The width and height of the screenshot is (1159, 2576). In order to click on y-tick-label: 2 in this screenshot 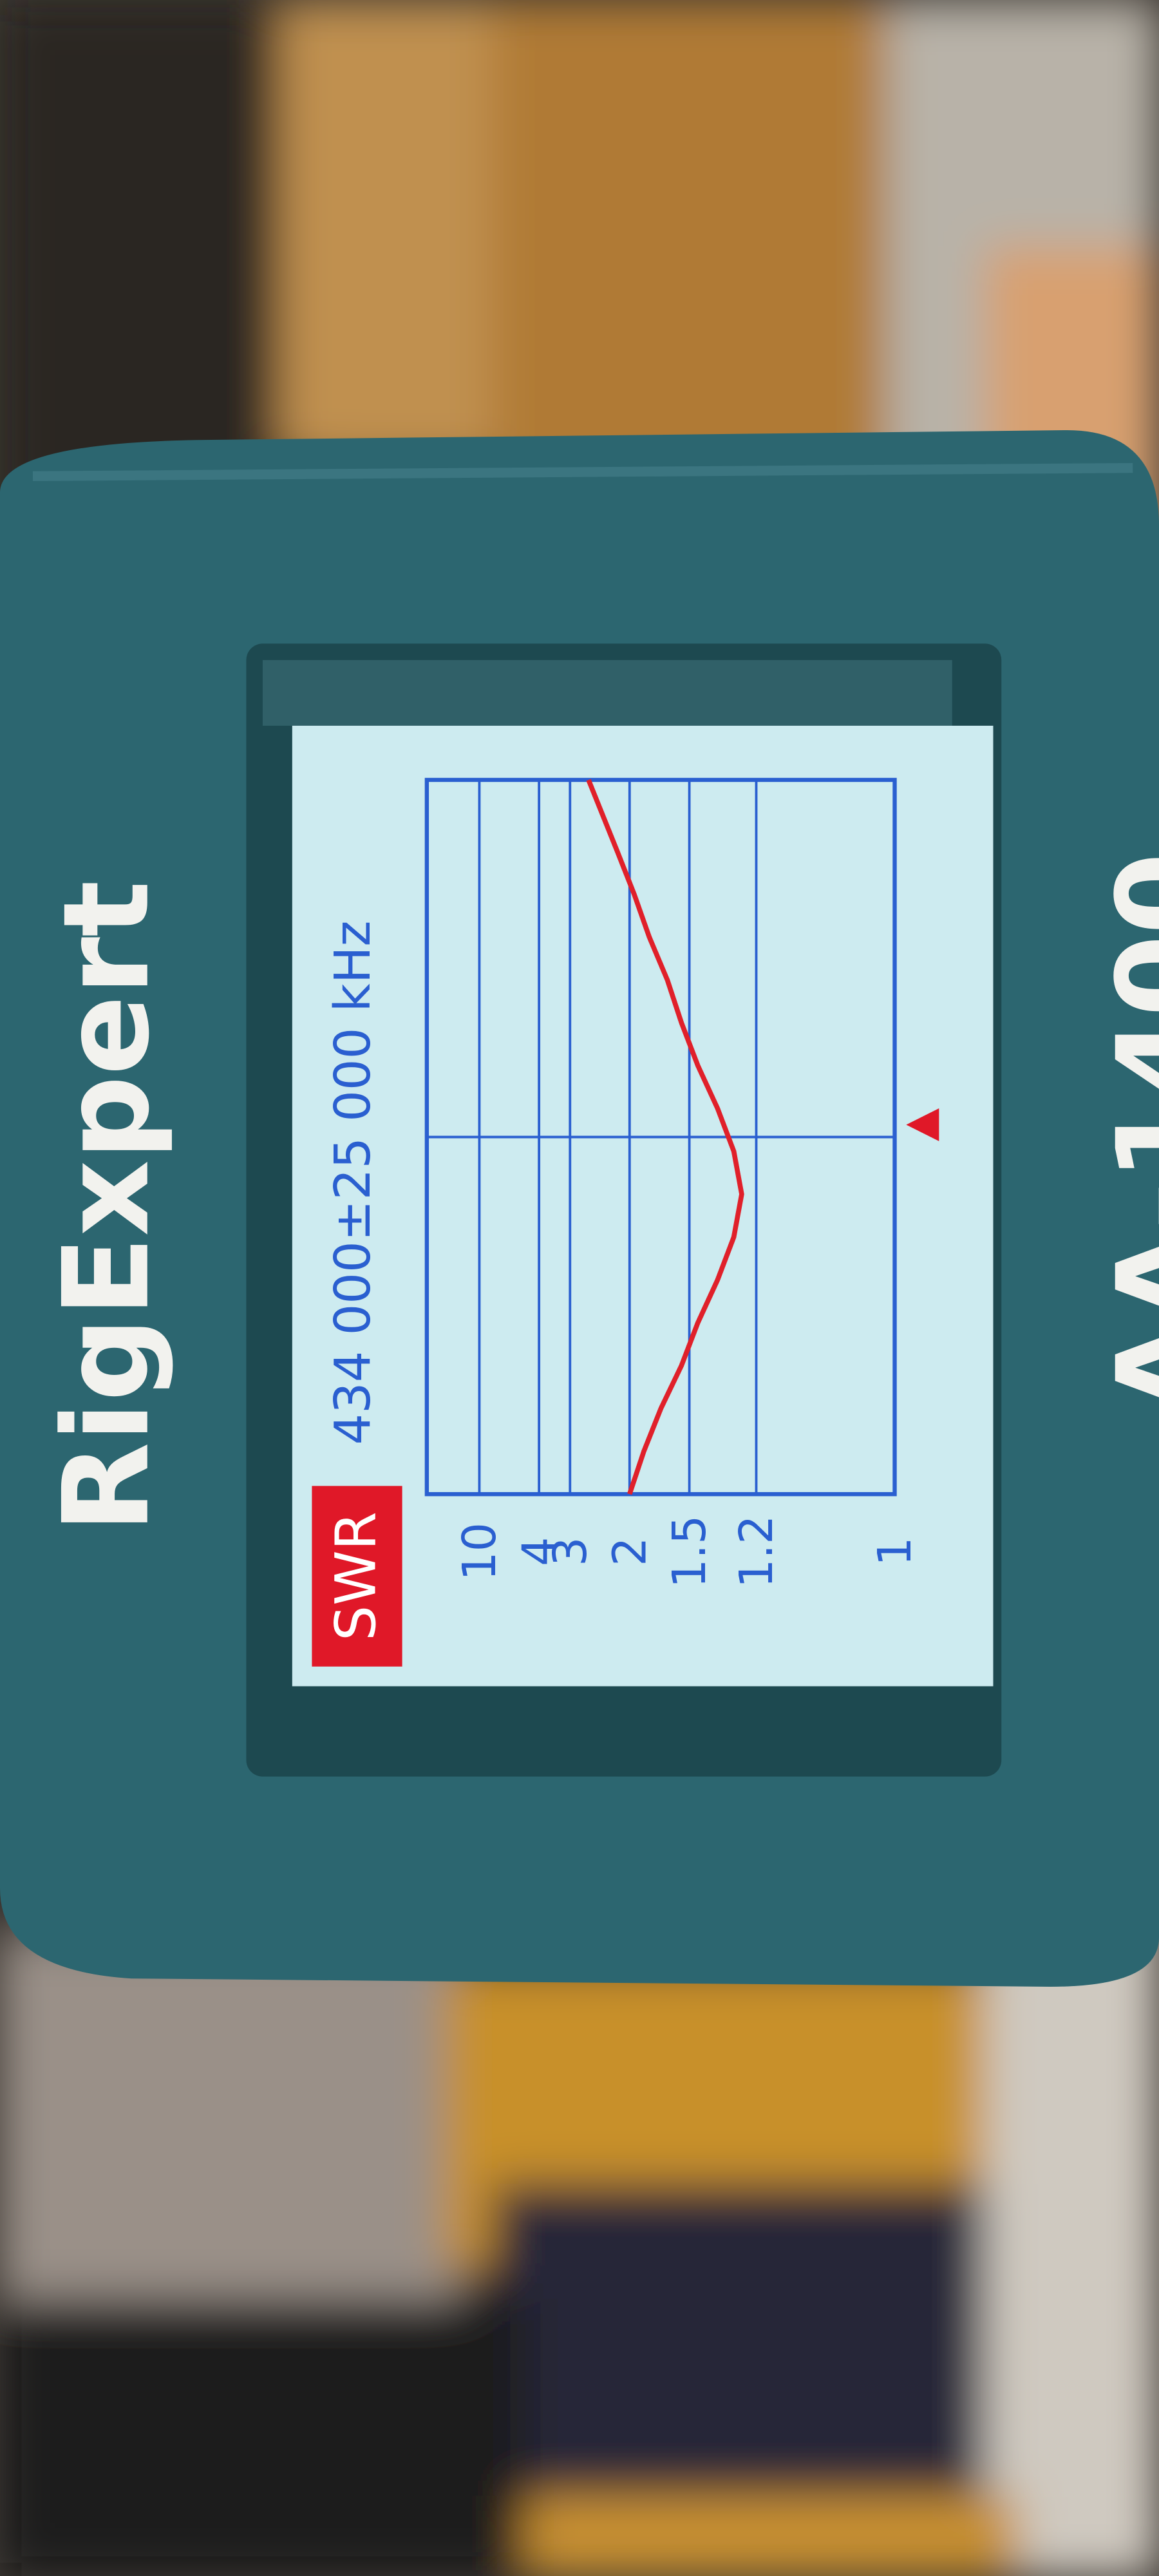, I will do `click(629, 1551)`.